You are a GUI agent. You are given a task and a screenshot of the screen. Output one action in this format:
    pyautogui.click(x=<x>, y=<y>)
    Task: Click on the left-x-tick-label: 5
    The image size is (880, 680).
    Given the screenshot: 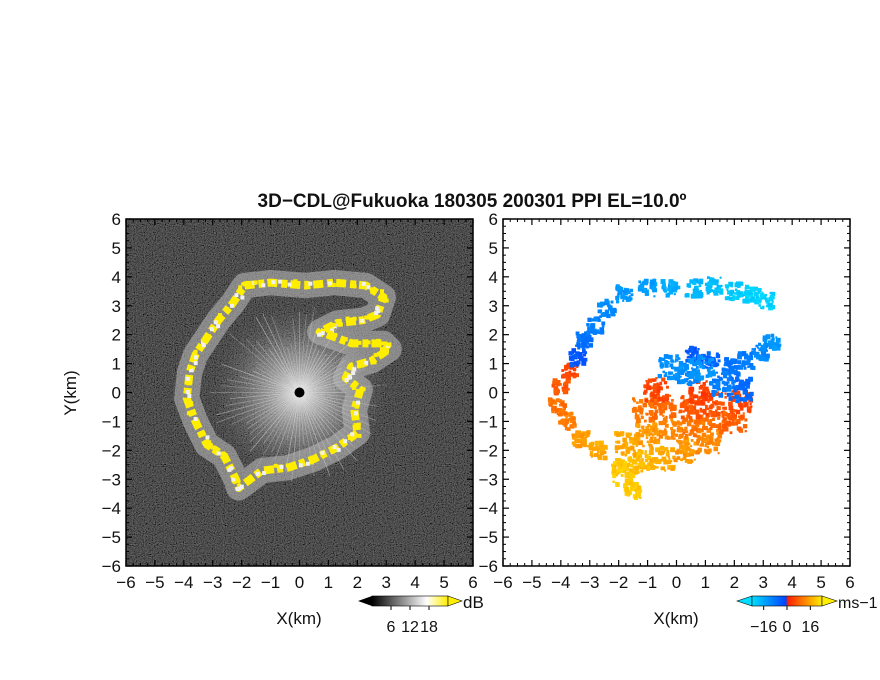 What is the action you would take?
    pyautogui.click(x=443, y=582)
    